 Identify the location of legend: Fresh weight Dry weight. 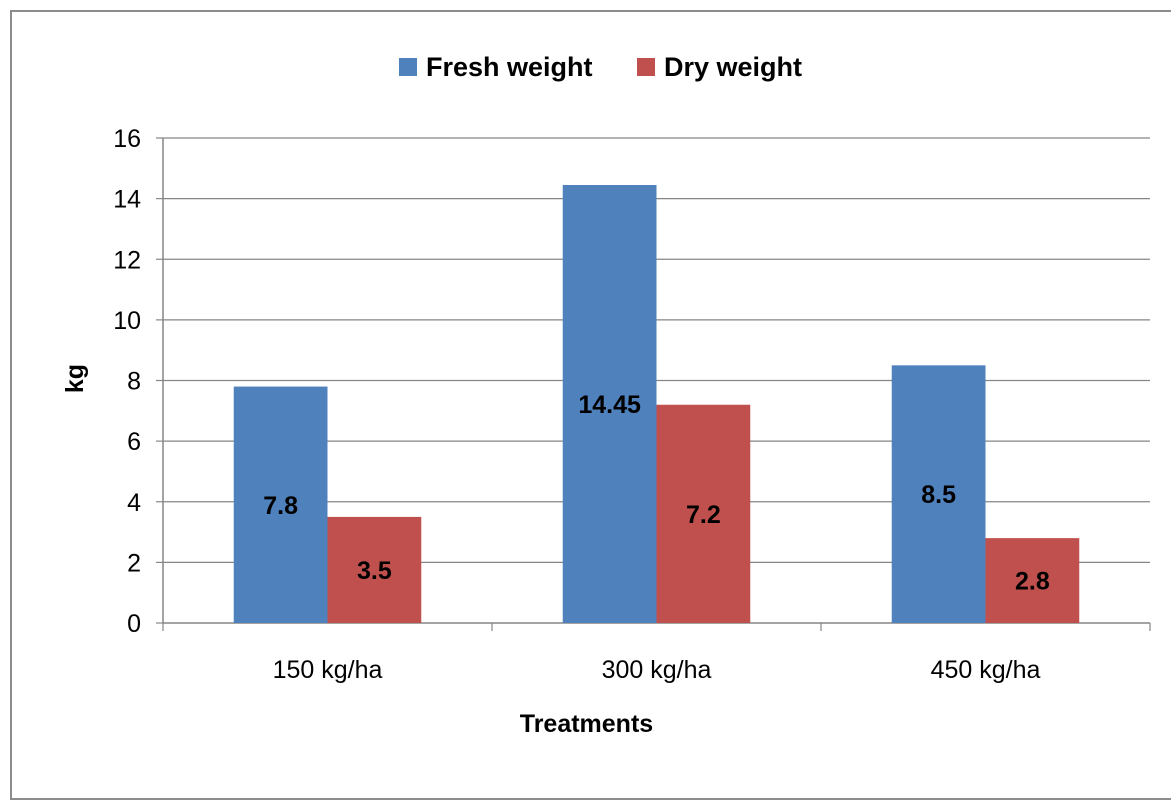
(600, 67).